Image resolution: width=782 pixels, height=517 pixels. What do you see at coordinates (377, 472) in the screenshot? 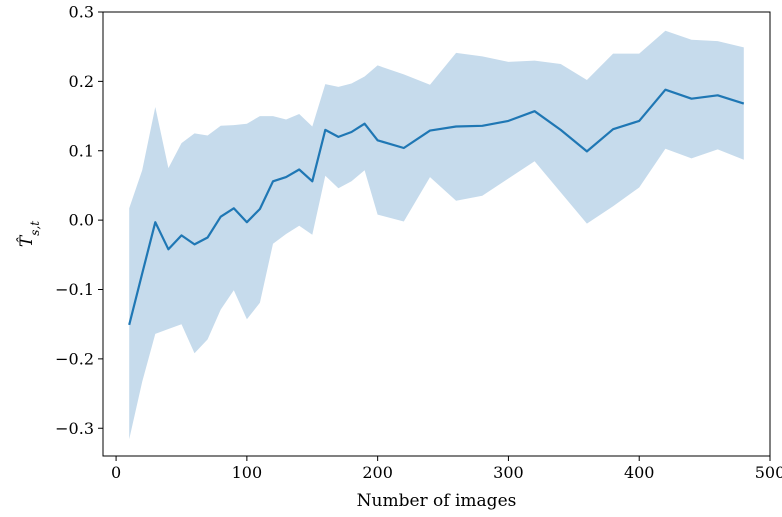
I see `x-tick-label: 200` at bounding box center [377, 472].